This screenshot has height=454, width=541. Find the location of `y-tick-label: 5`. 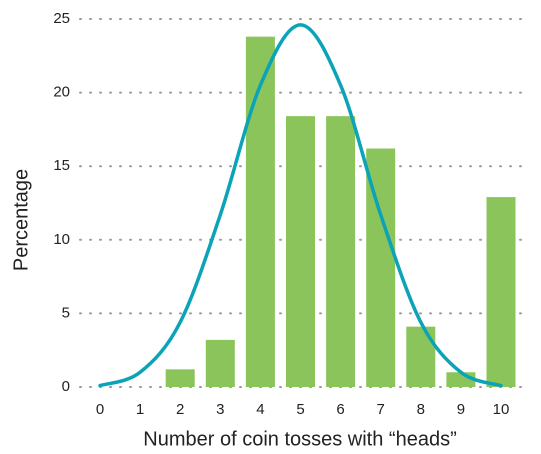

y-tick-label: 5 is located at coordinates (66, 312).